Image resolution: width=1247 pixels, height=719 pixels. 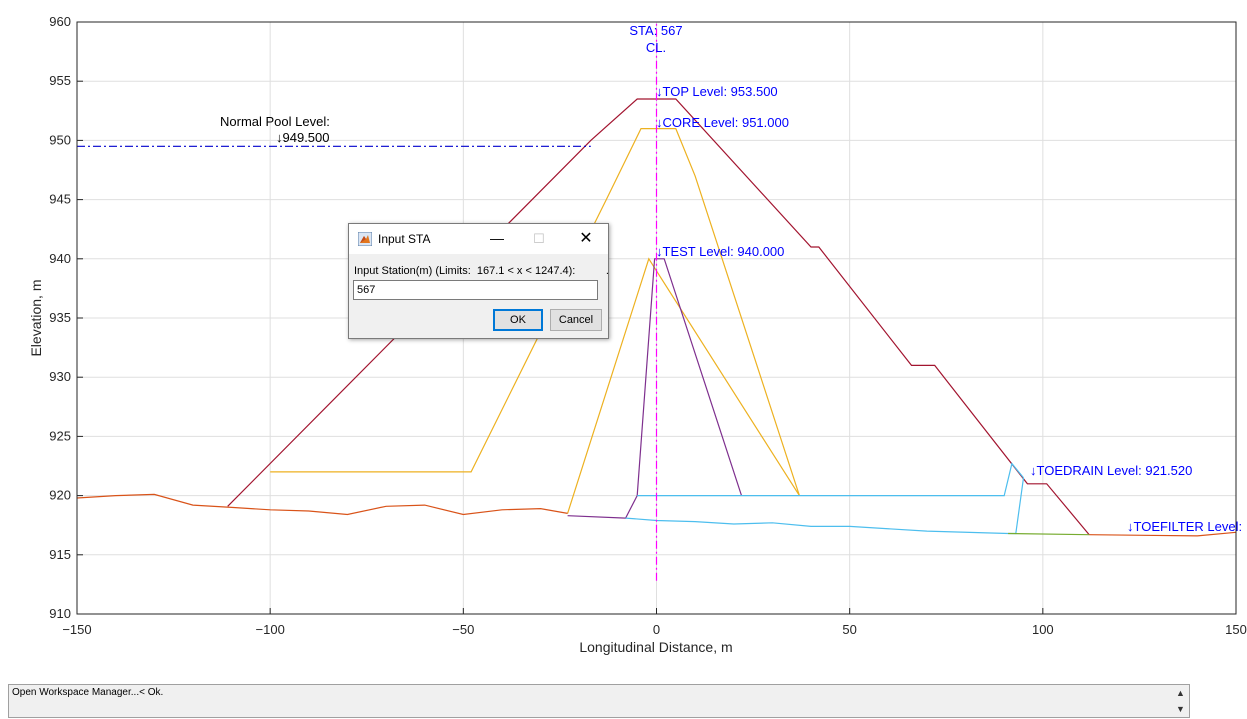 I want to click on y-axis-label: Elevation, m, so click(x=36, y=317).